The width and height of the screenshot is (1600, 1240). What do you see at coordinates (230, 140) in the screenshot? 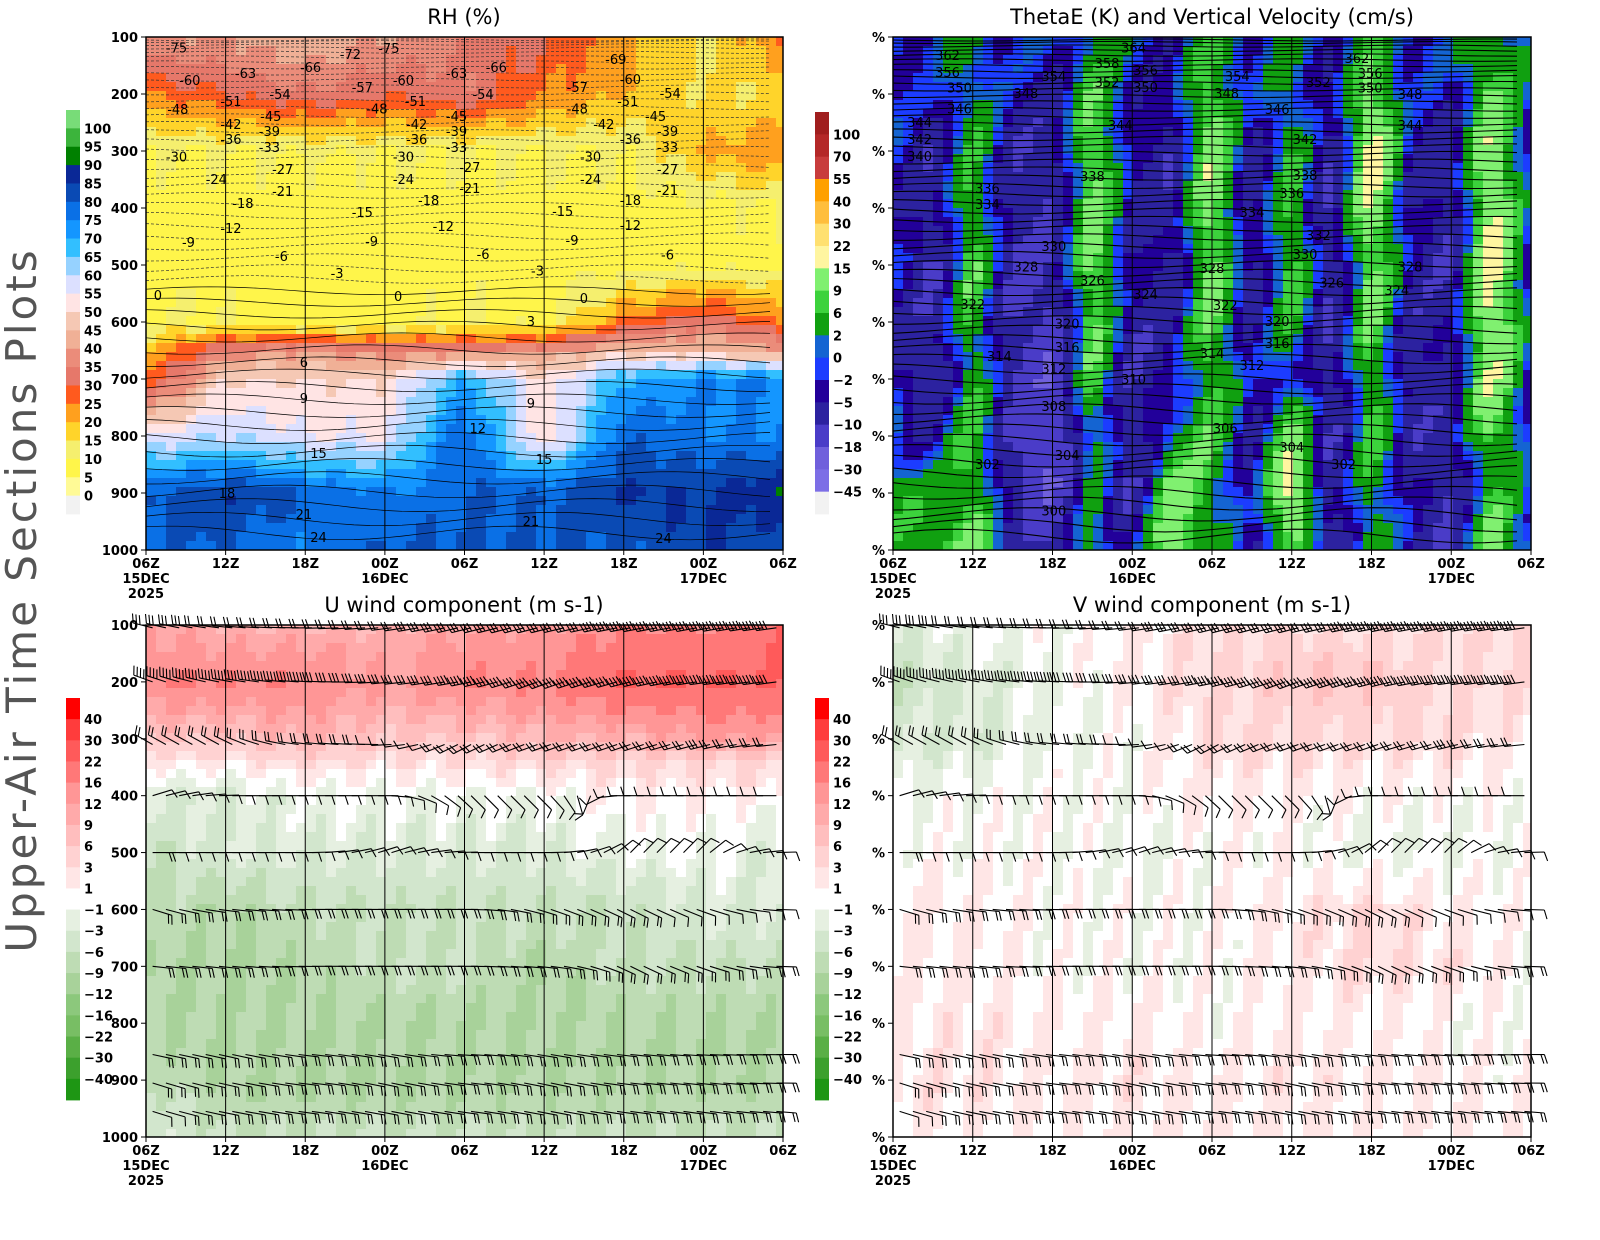
I see `contour-label: -36` at bounding box center [230, 140].